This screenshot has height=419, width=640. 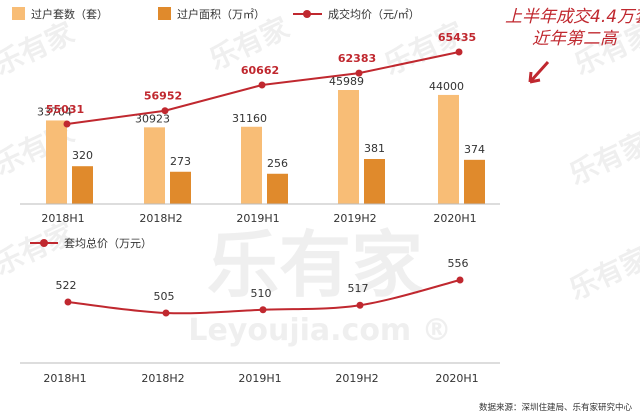 I want to click on annotation: 上半年成交4.4万套， 近年第二高, so click(x=572, y=45).